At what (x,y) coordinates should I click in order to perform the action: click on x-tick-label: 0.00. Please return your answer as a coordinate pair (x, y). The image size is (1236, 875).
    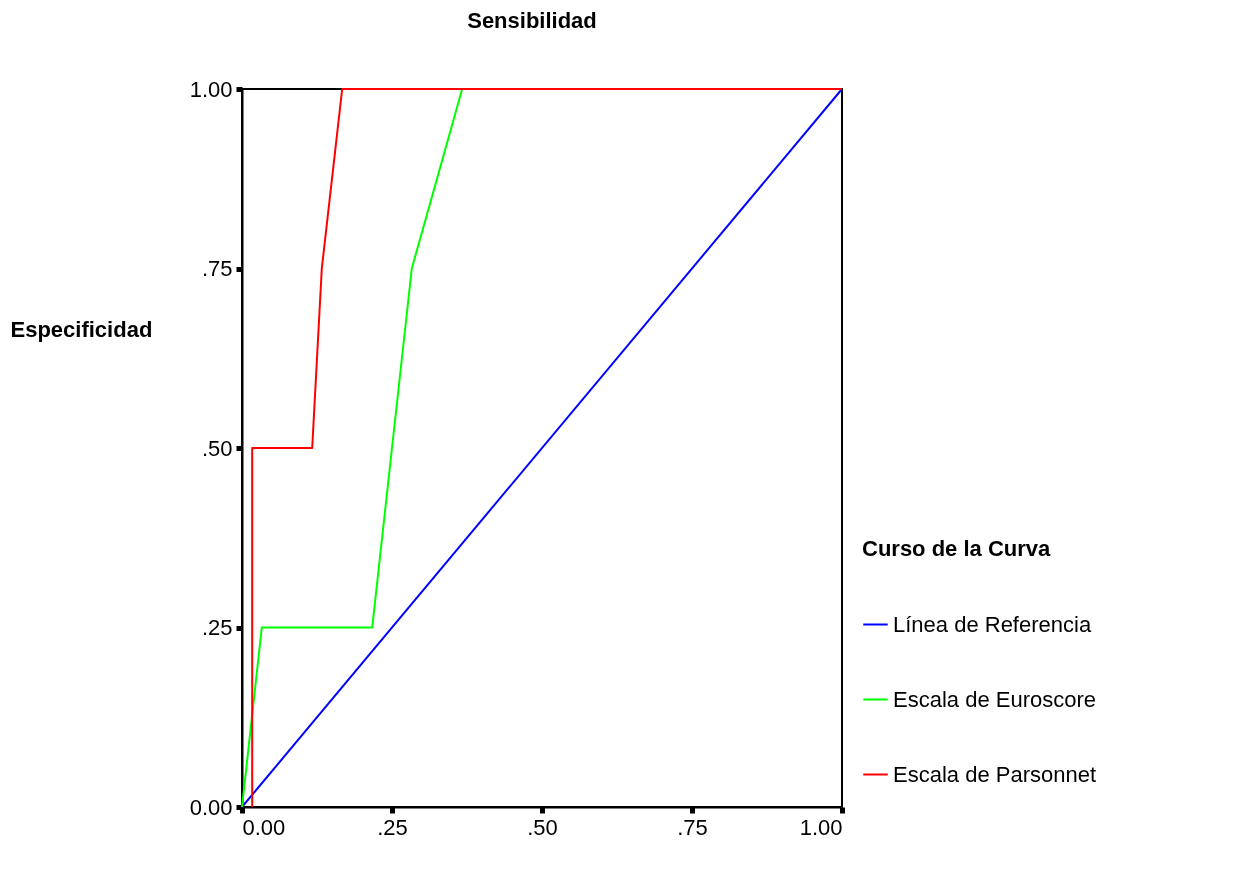
    Looking at the image, I should click on (264, 827).